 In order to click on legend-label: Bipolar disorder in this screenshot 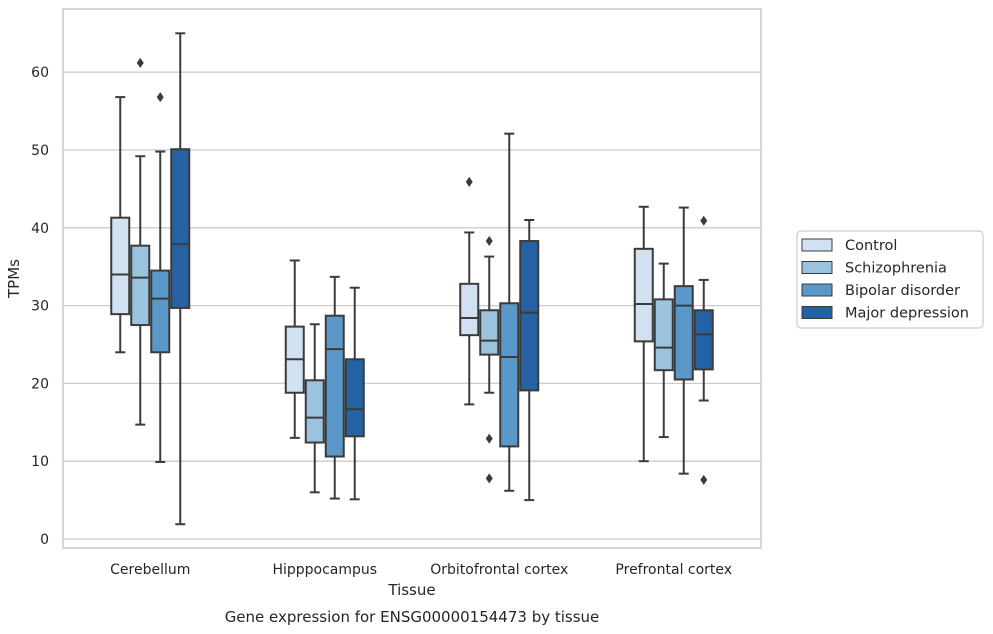, I will do `click(902, 291)`.